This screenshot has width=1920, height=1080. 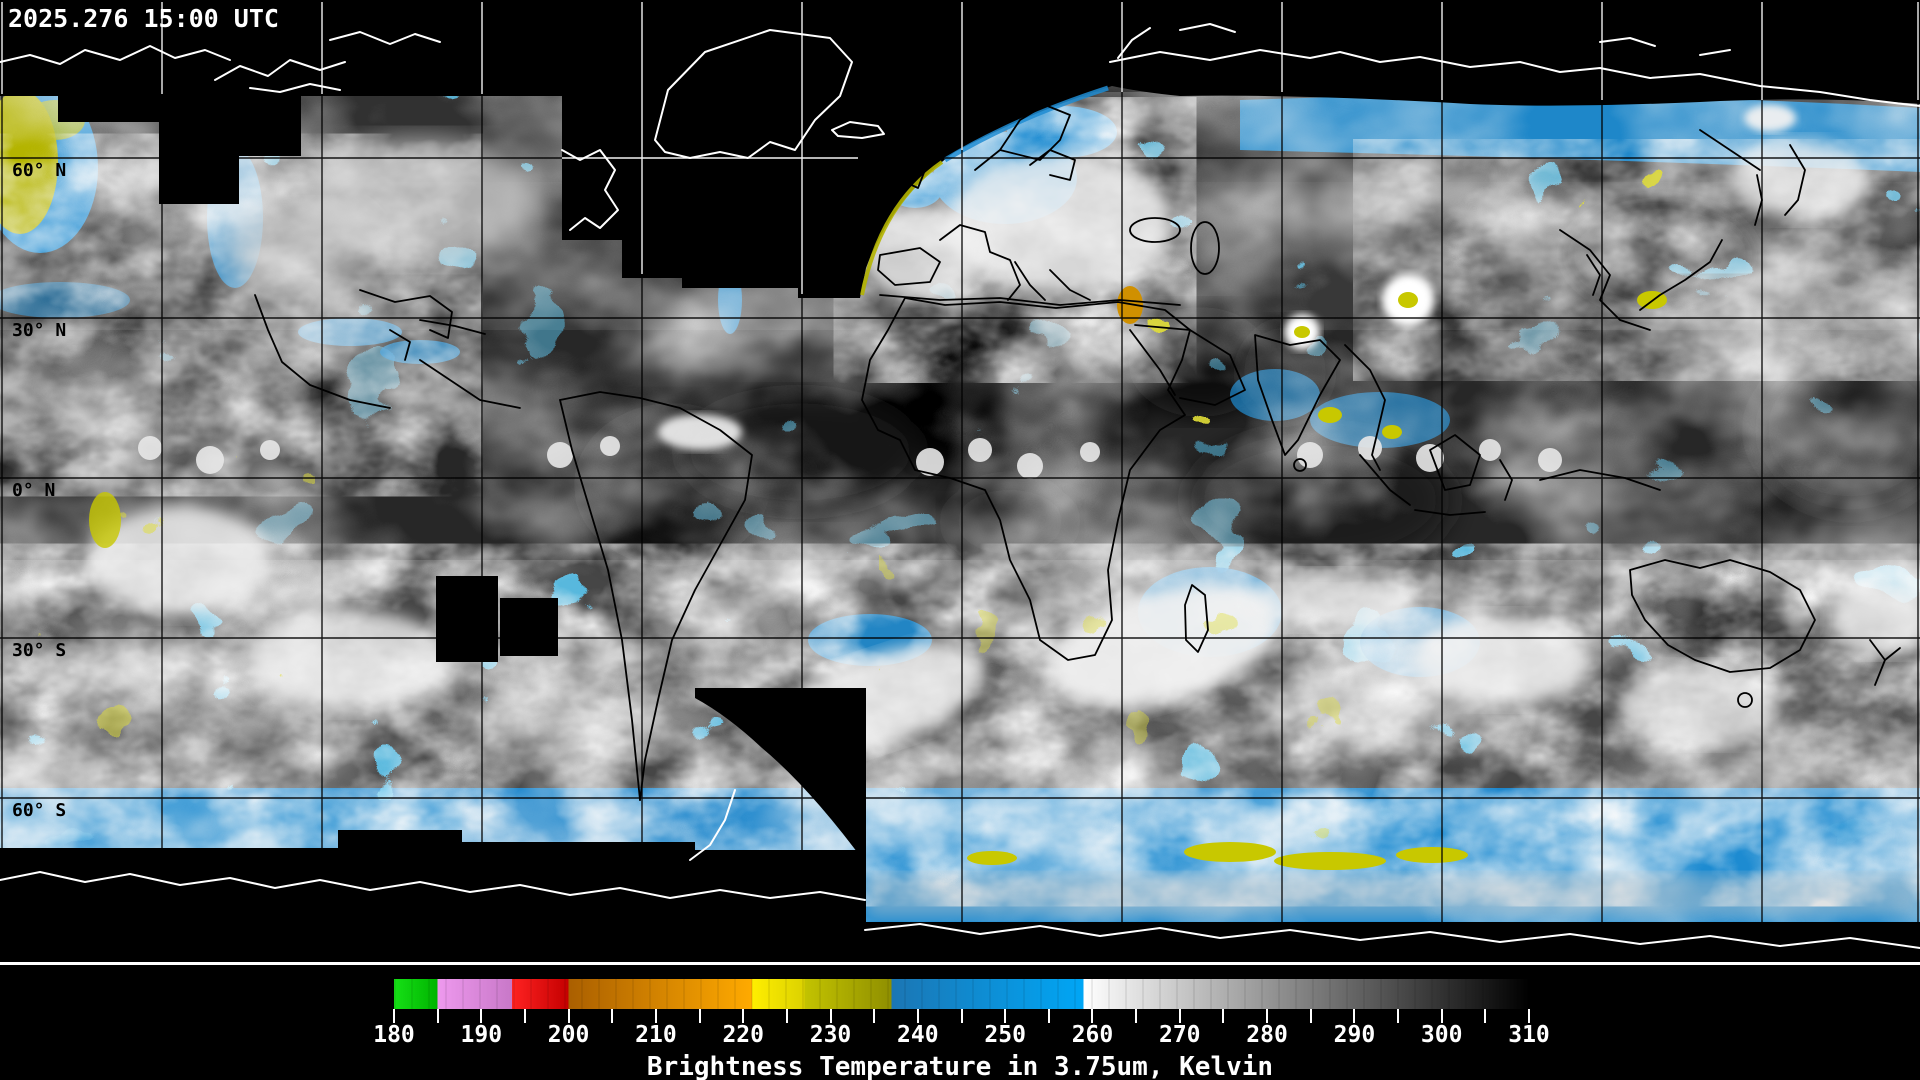 What do you see at coordinates (39, 170) in the screenshot?
I see `lat-label-60n: 60° N` at bounding box center [39, 170].